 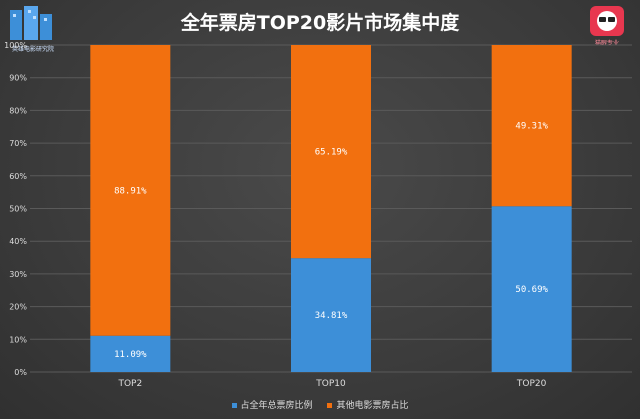 What do you see at coordinates (18, 78) in the screenshot?
I see `y-tick-label: 90%` at bounding box center [18, 78].